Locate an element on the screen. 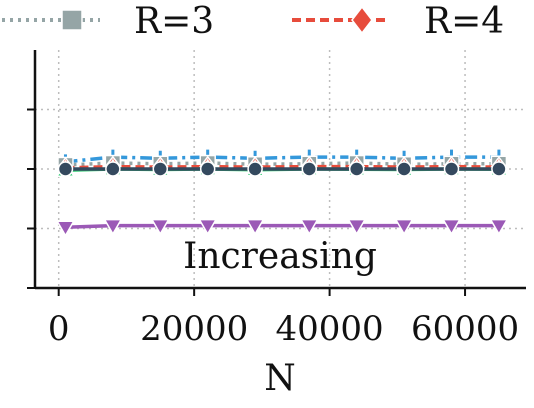  y-ticks is located at coordinates (31, 198).